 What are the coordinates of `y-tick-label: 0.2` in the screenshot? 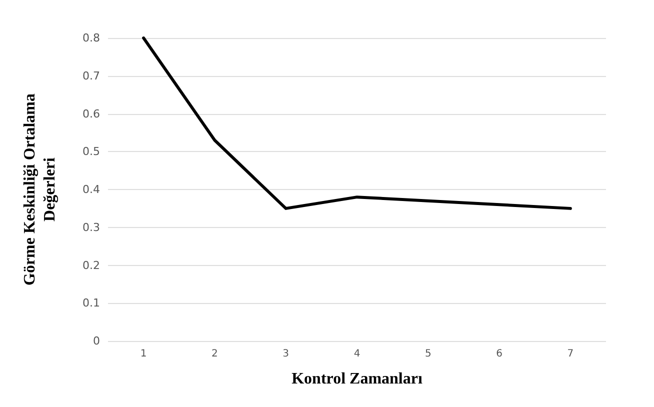 It's located at (91, 265).